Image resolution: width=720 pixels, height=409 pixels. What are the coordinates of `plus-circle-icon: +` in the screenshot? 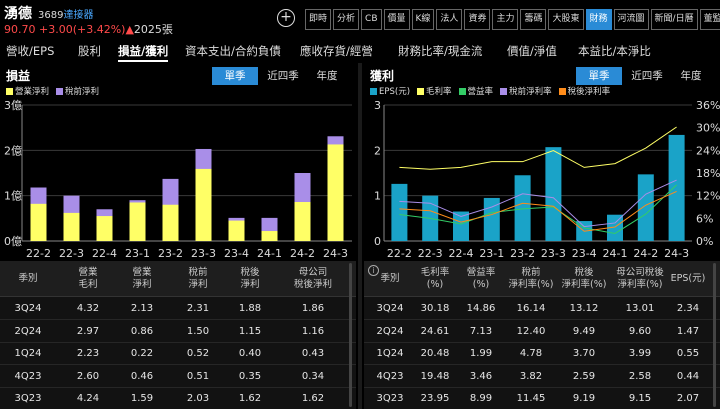 It's located at (286, 17).